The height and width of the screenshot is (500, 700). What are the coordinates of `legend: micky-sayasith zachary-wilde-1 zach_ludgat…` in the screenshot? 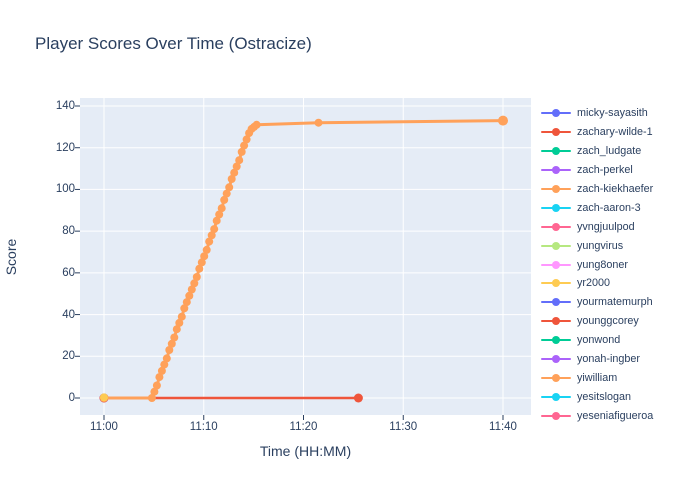 It's located at (620, 264).